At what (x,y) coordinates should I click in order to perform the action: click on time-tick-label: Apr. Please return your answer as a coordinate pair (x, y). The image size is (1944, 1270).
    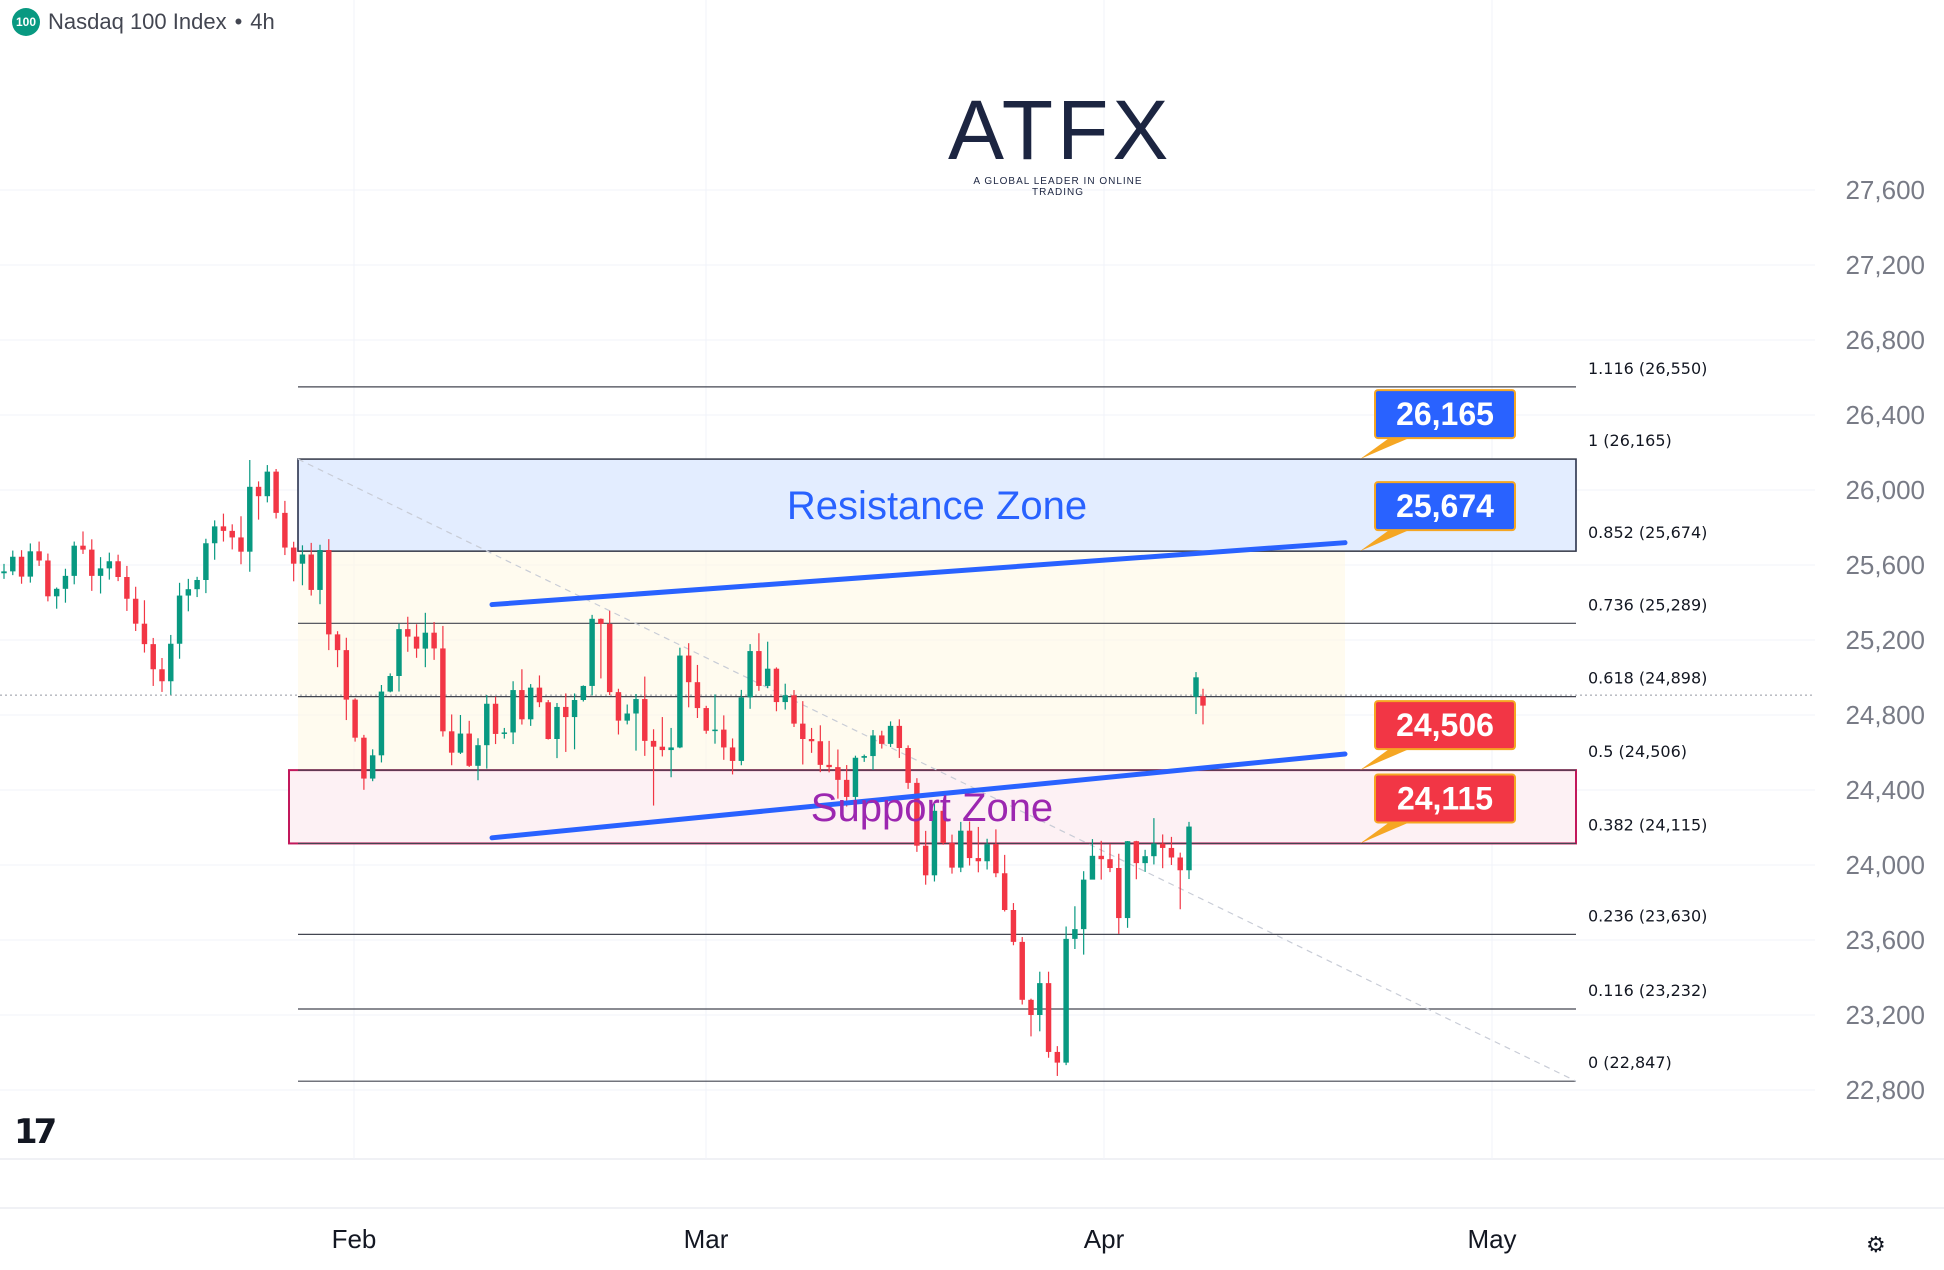
    Looking at the image, I should click on (1104, 1239).